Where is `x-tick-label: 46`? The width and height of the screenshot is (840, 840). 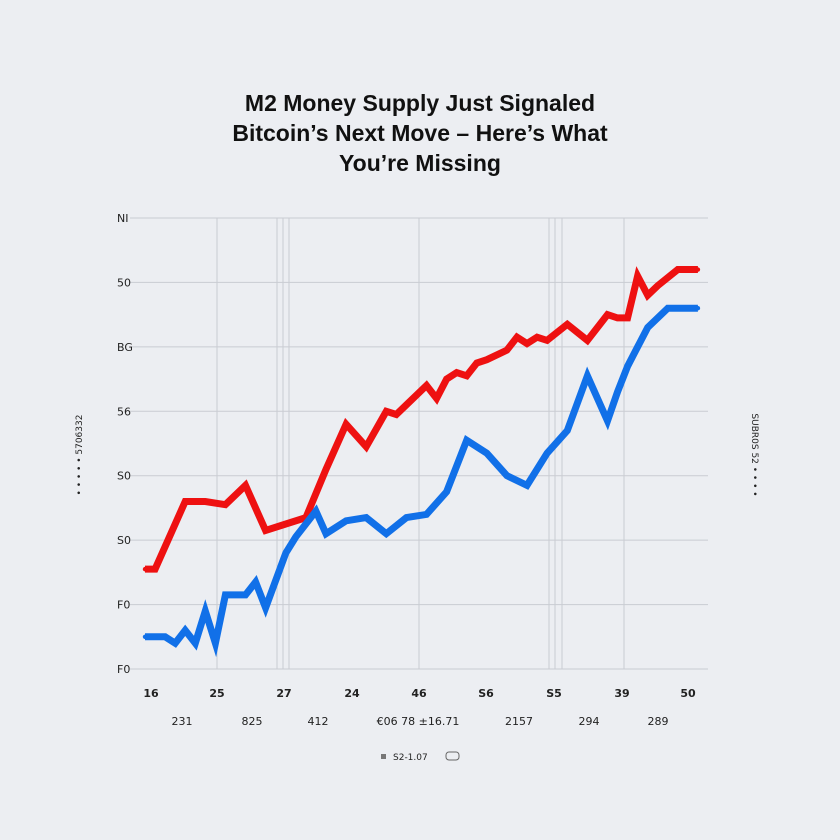 x-tick-label: 46 is located at coordinates (419, 693).